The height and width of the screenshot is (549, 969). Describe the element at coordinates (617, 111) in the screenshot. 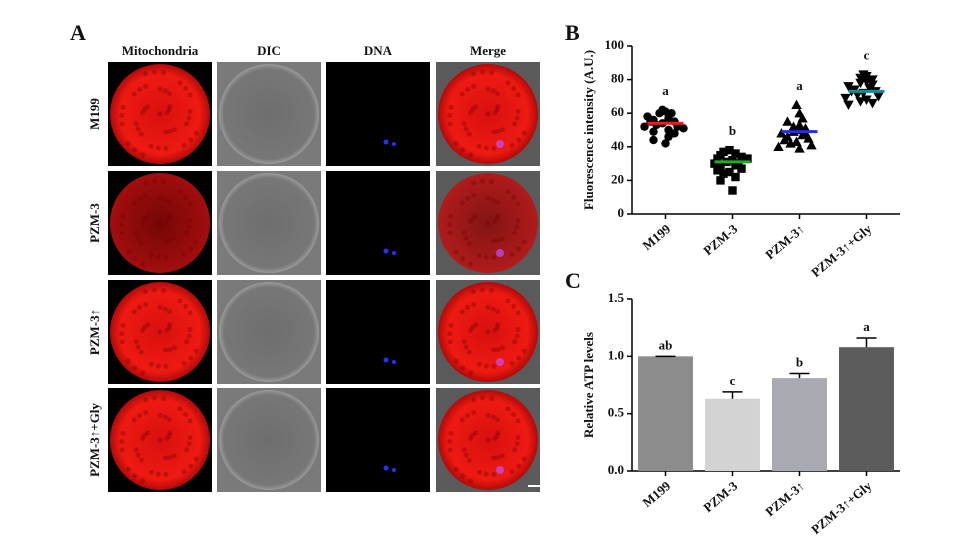

I see `y-tick-label: 60` at that location.